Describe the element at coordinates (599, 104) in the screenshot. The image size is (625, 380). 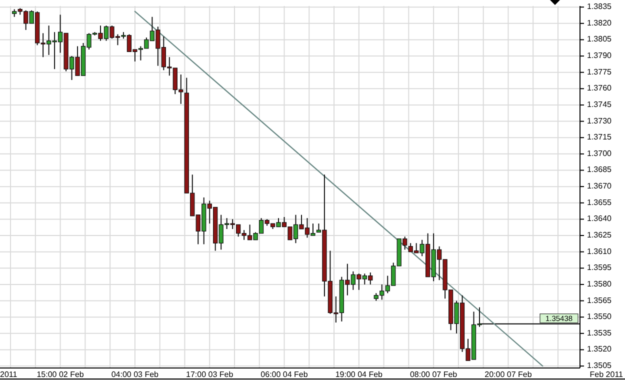
I see `y-tick-label: 1.3745` at that location.